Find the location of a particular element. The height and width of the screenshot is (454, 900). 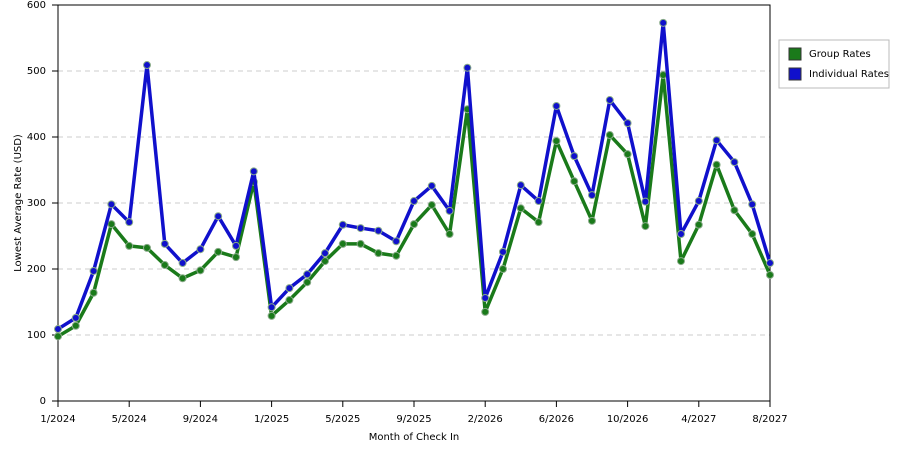

x-tick-label: 5/2025 is located at coordinates (342, 419).